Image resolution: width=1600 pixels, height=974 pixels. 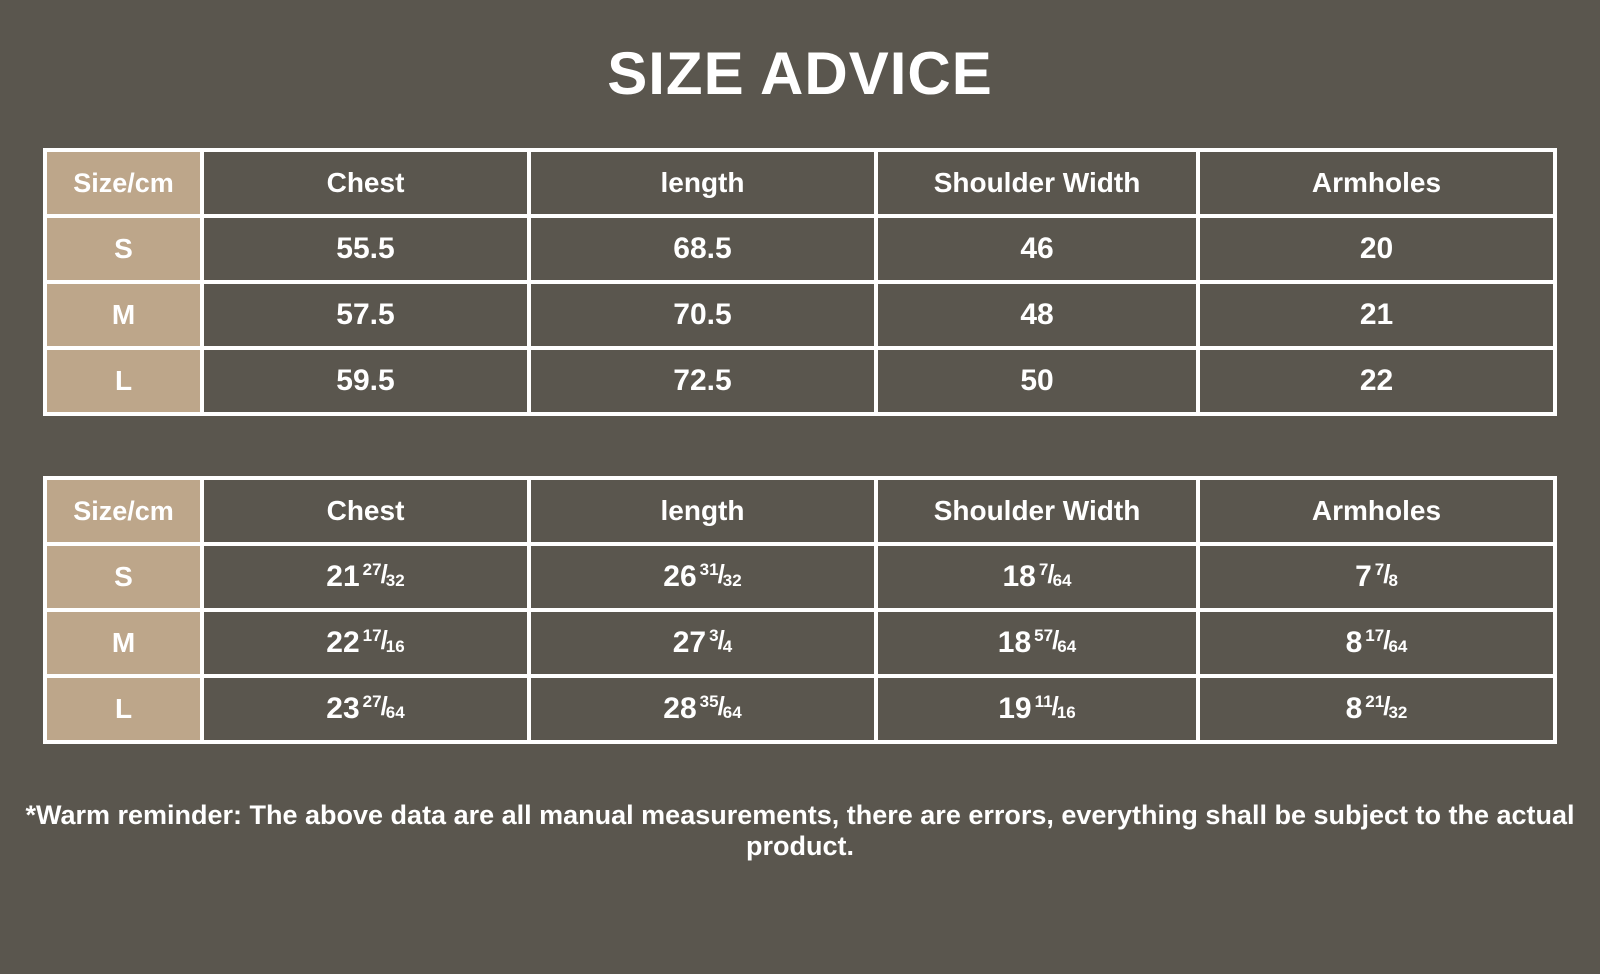 I want to click on measurement-cell: 18 7/64, so click(x=1037, y=577).